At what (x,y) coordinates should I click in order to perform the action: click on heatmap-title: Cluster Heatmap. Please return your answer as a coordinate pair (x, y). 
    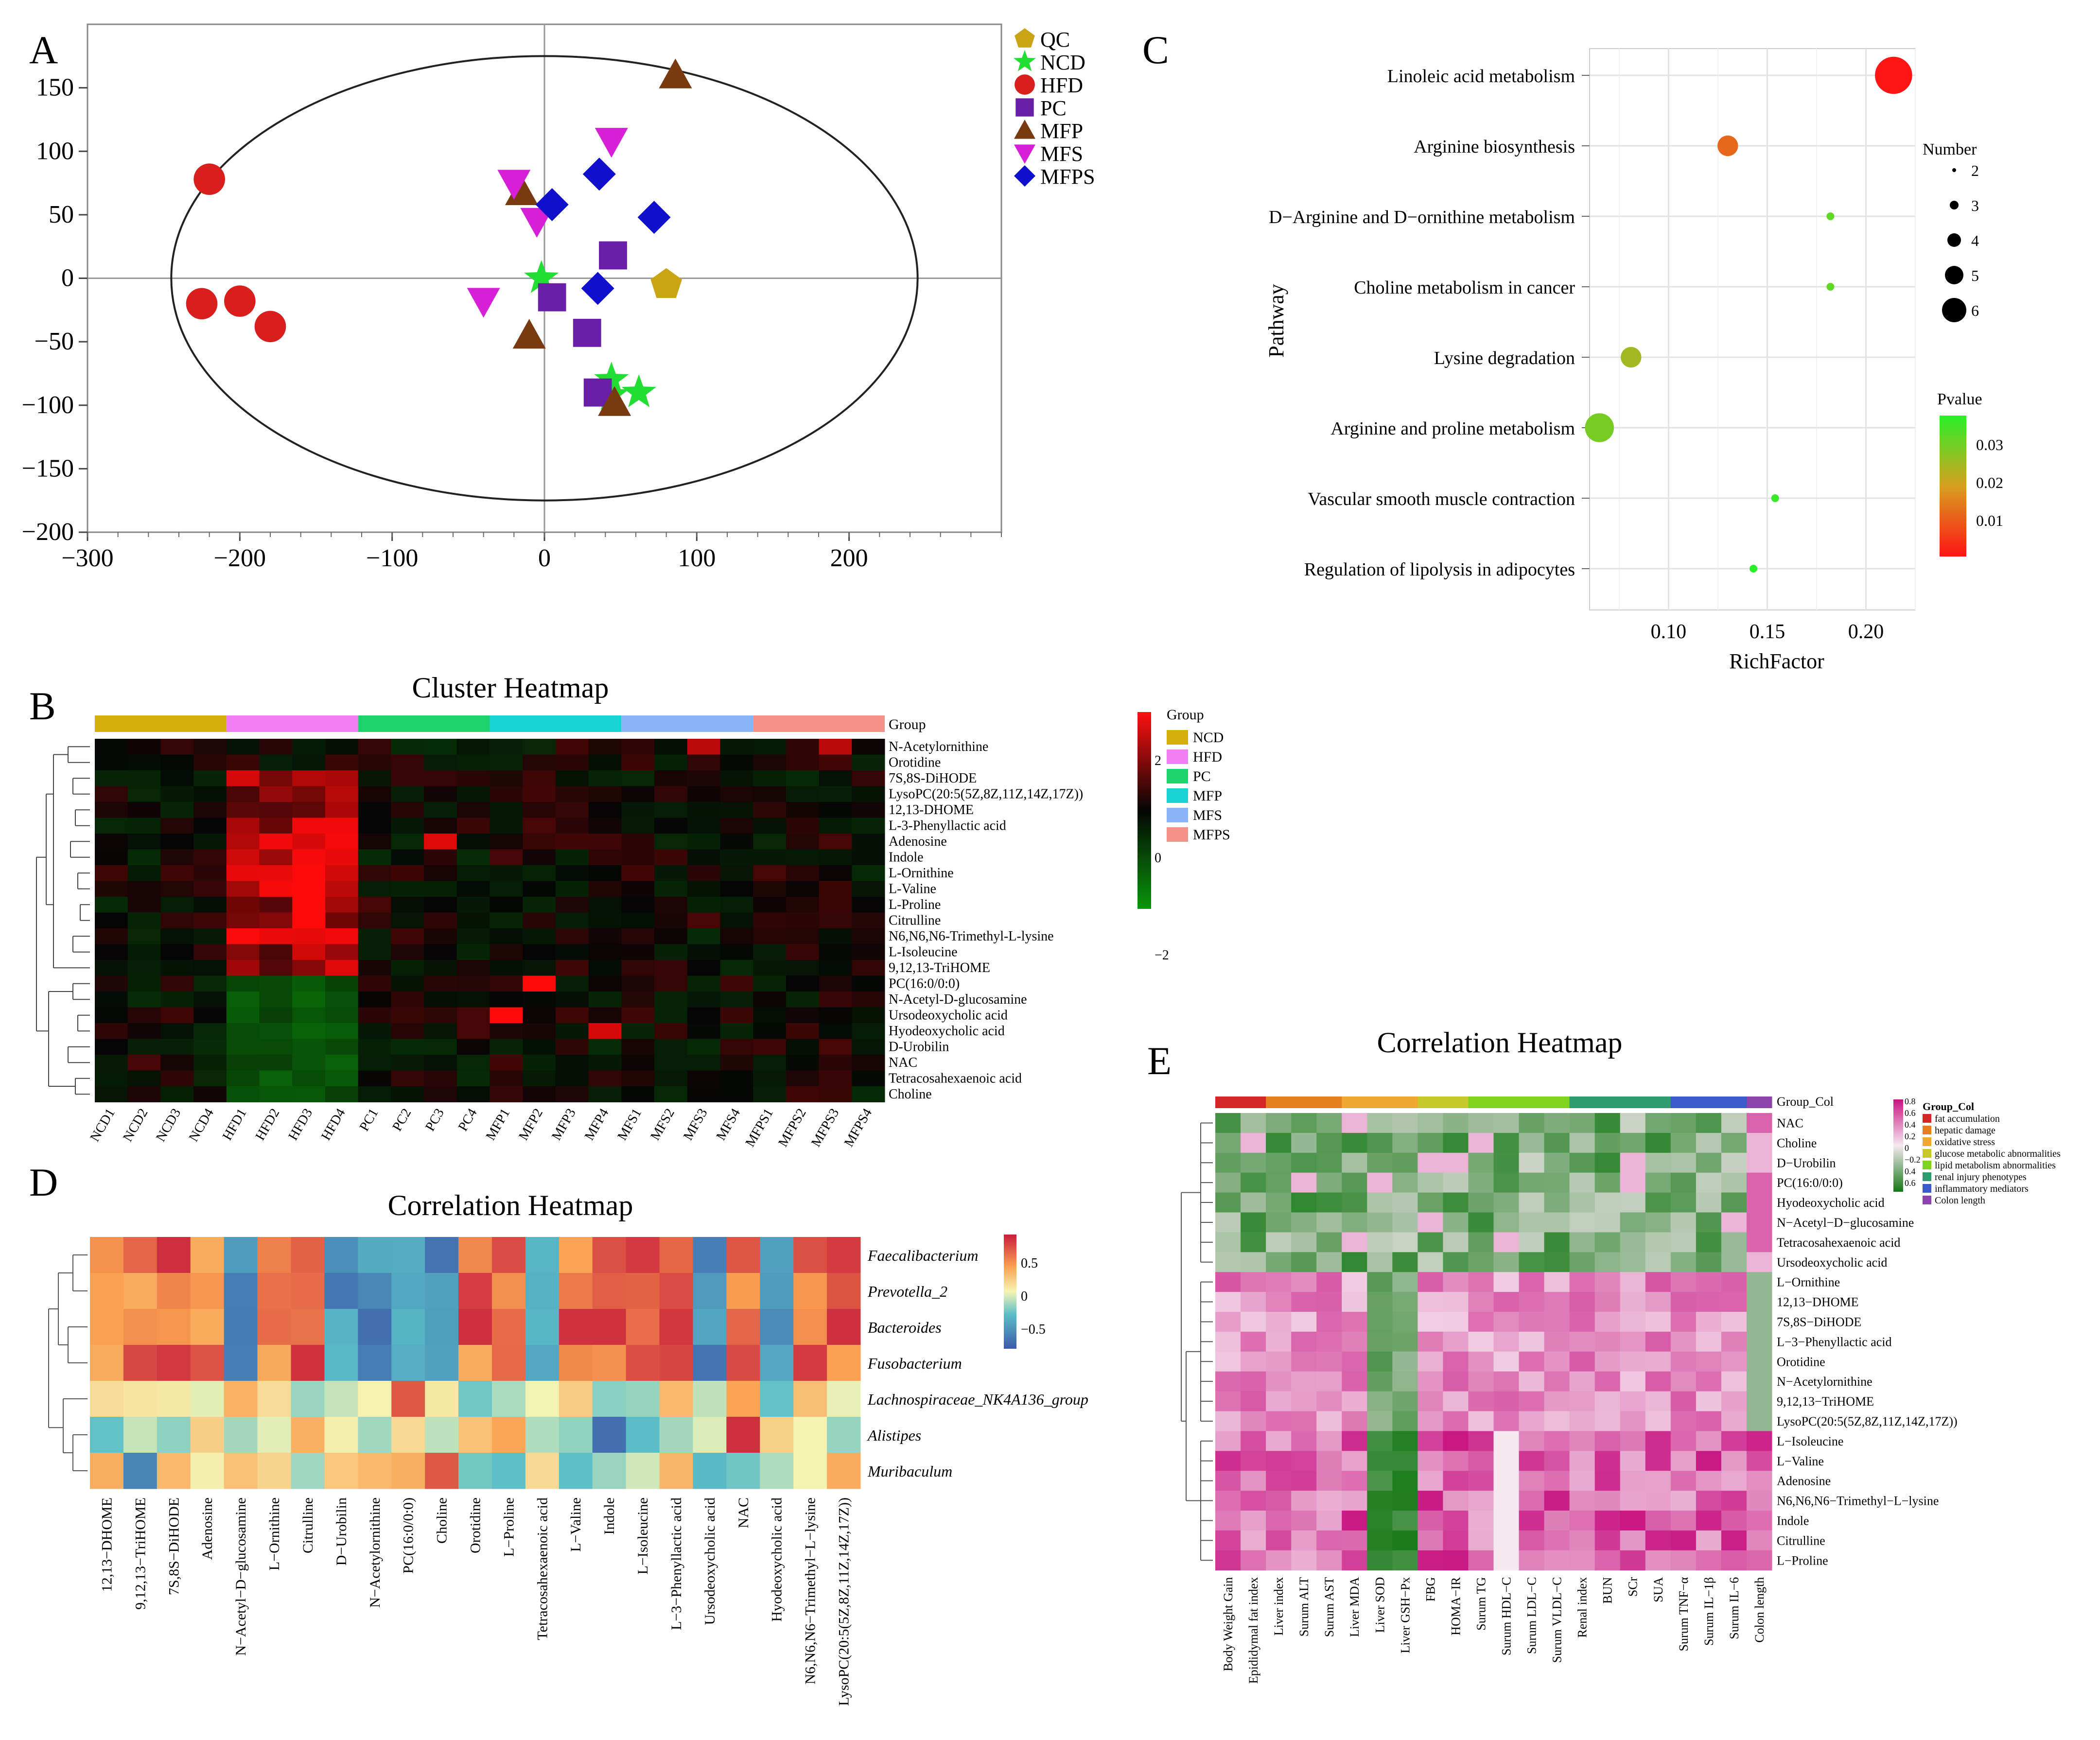
    Looking at the image, I should click on (510, 688).